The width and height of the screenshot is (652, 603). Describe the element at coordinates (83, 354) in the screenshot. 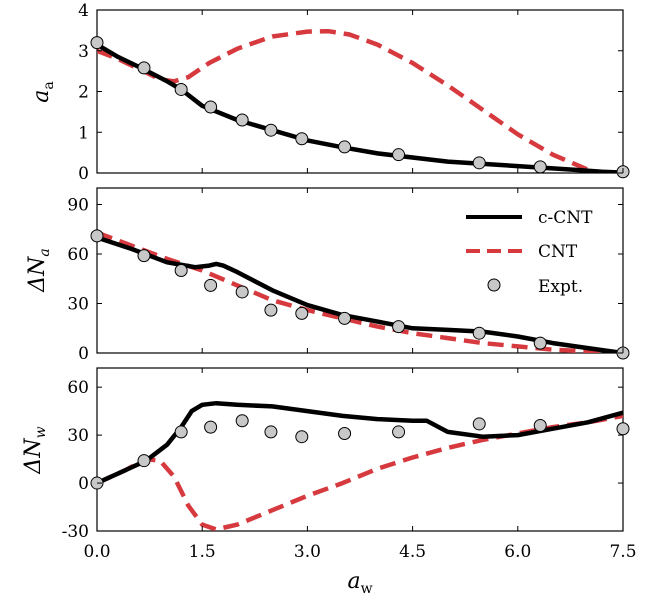

I see `ytick-label-middle-0: 0` at that location.